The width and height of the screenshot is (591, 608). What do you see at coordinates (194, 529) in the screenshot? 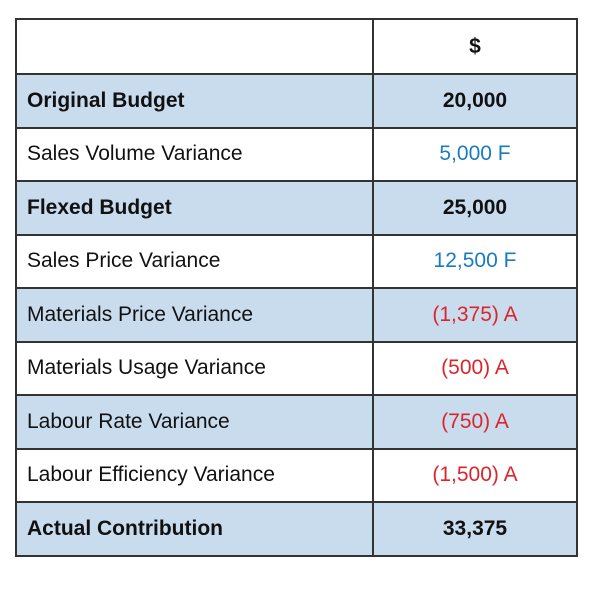
I see `row-label: Actual Contribution` at bounding box center [194, 529].